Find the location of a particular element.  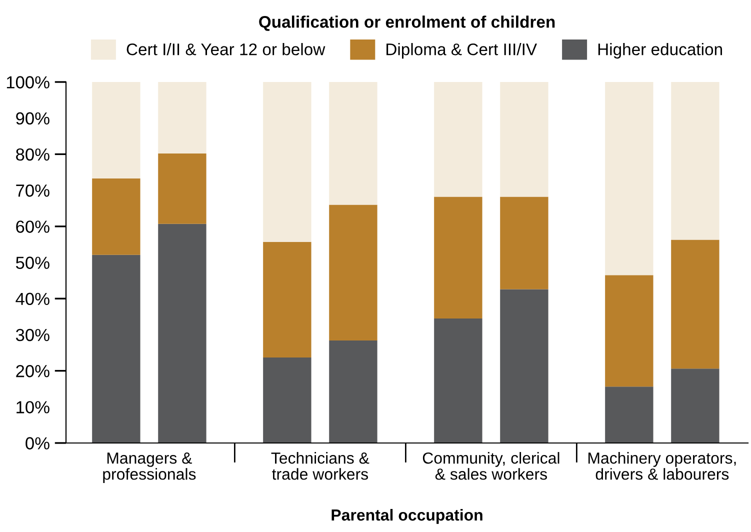

x-axis-title: Parental occupation is located at coordinates (407, 516).